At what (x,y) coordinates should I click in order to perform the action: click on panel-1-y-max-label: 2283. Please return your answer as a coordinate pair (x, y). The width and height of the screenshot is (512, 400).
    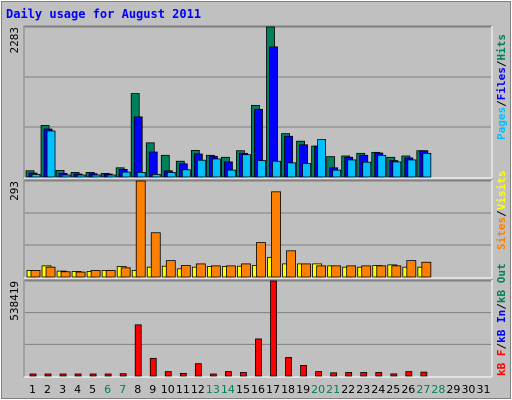
    Looking at the image, I should click on (14, 40).